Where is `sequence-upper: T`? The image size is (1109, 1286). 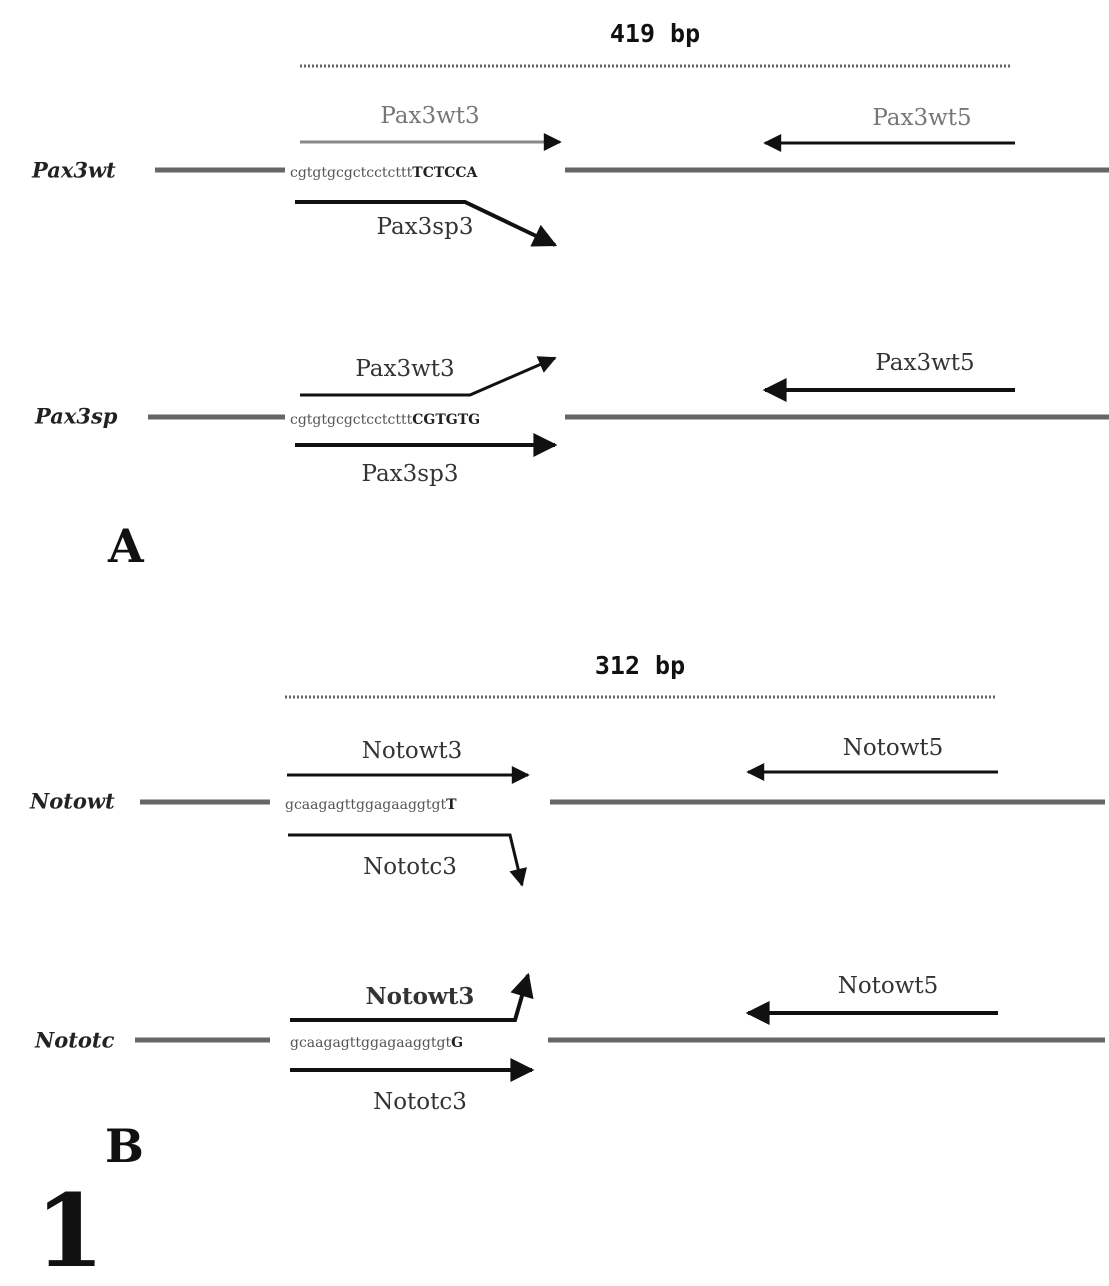
sequence-upper: T is located at coordinates (451, 805).